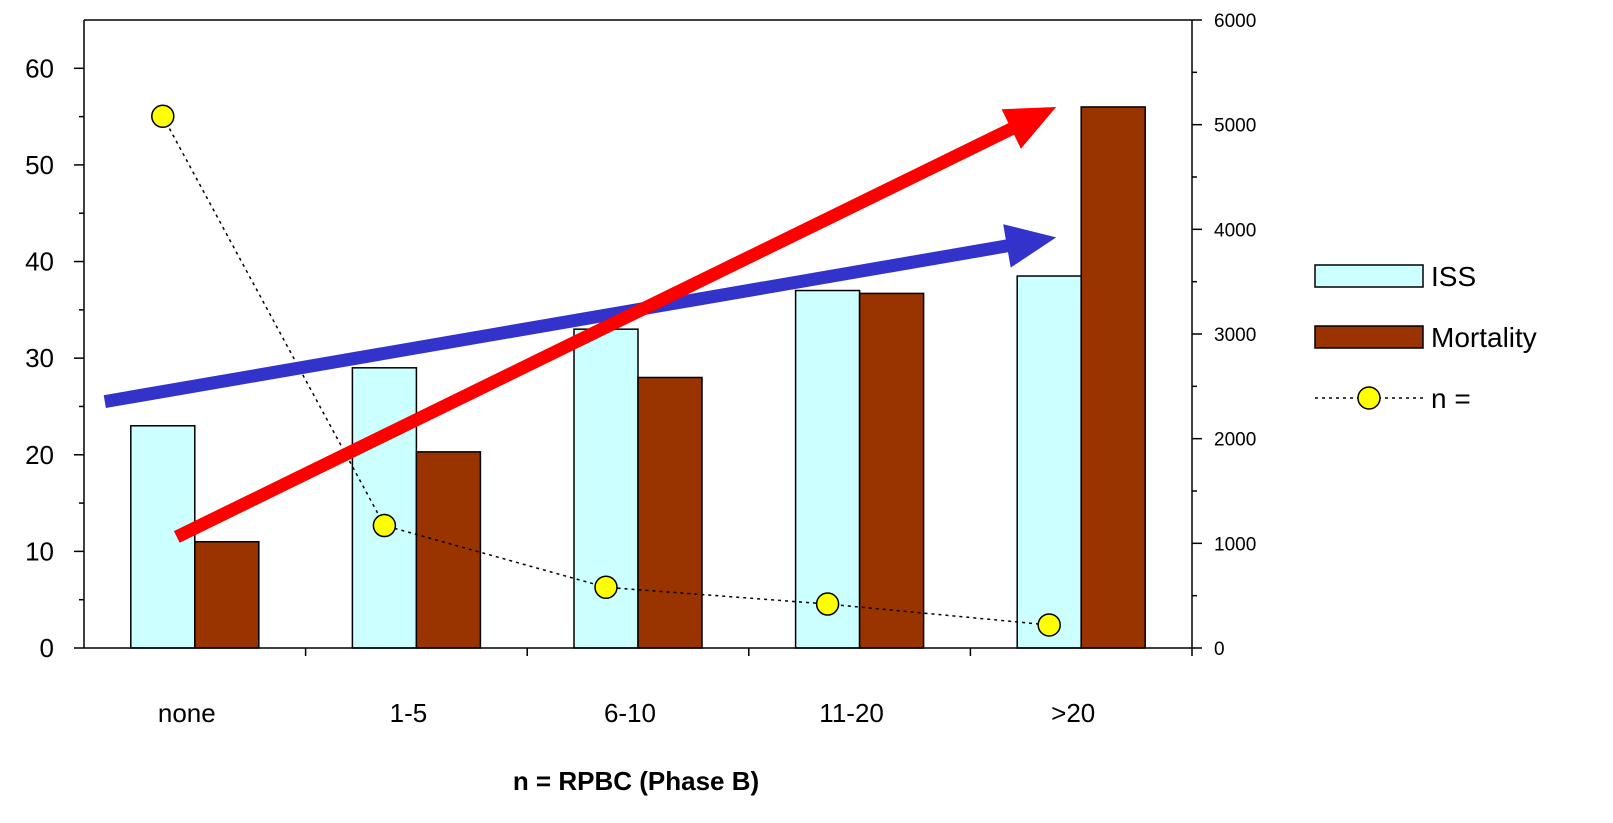  What do you see at coordinates (39, 358) in the screenshot?
I see `left-tick-label: 30` at bounding box center [39, 358].